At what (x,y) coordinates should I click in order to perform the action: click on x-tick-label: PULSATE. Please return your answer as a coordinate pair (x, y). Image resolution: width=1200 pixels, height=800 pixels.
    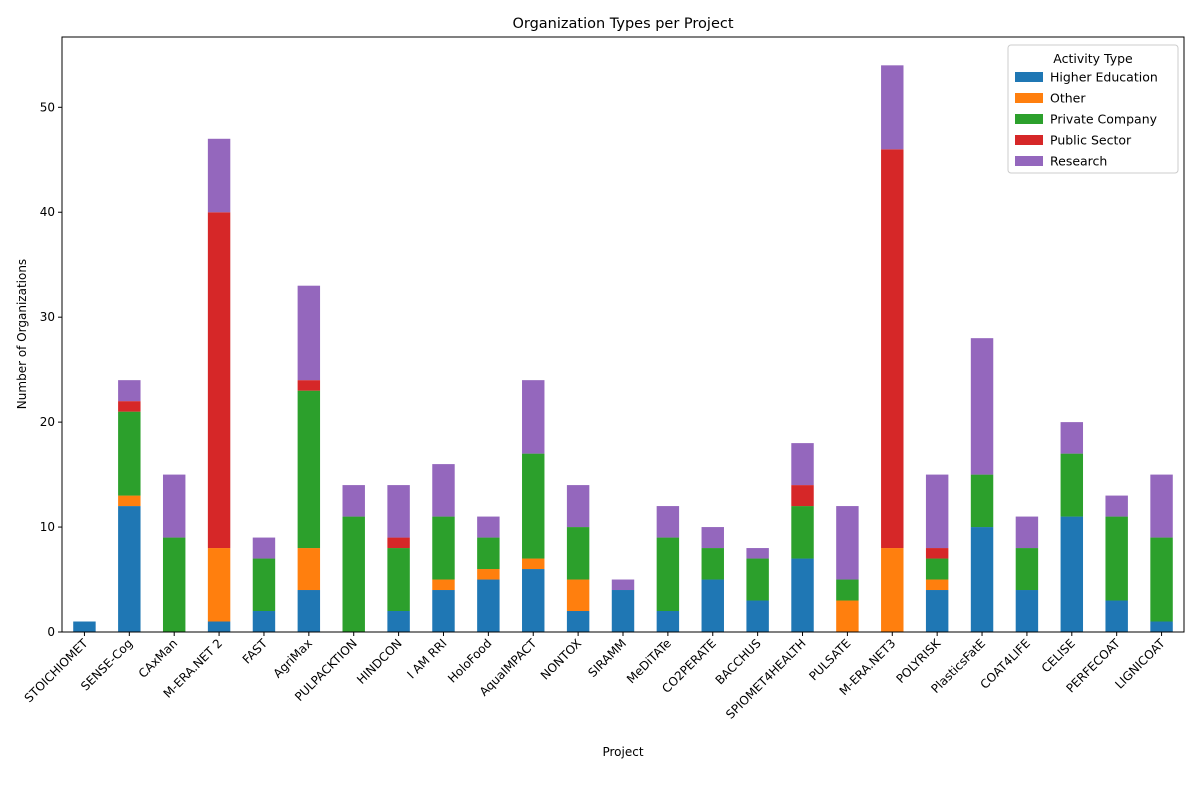
    Looking at the image, I should click on (829, 659).